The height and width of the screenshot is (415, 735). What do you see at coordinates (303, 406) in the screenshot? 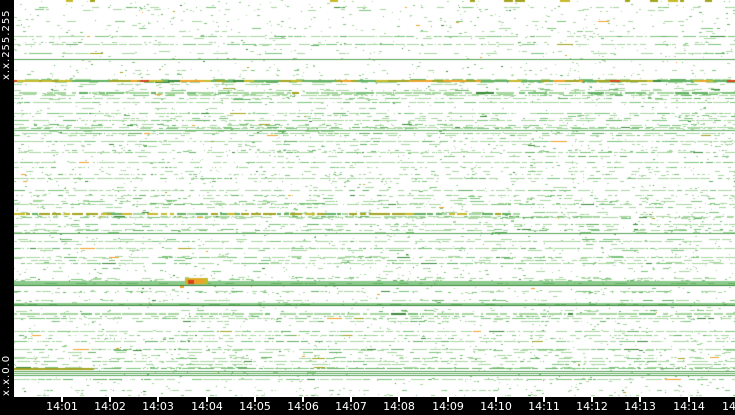
I see `x-tick-label: 14:06` at bounding box center [303, 406].